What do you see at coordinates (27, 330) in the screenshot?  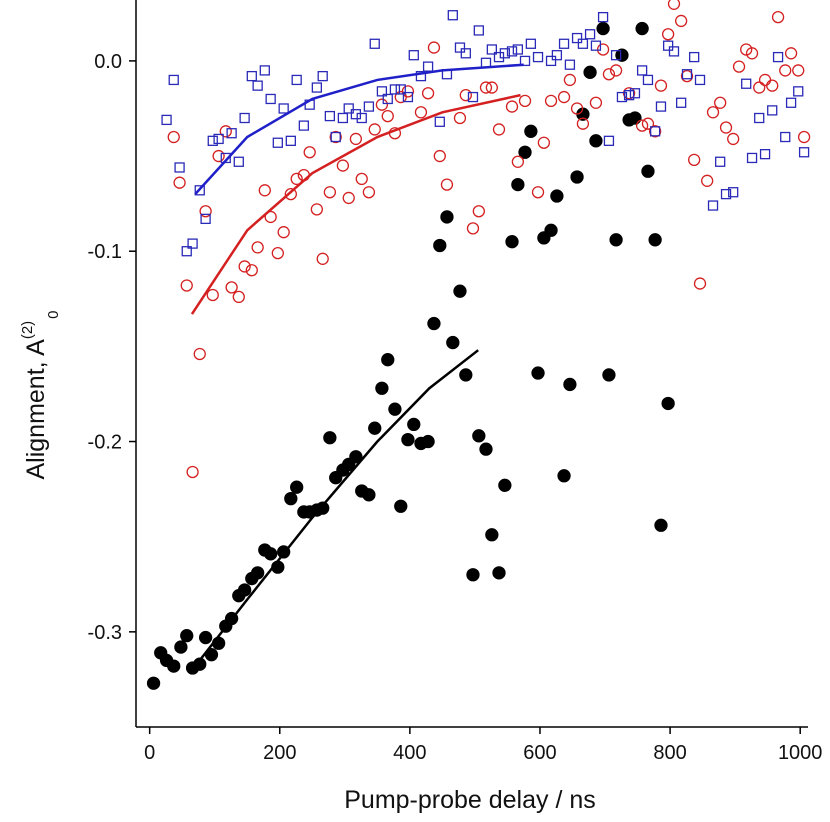 I see `y-axis-title-sup: (2)` at bounding box center [27, 330].